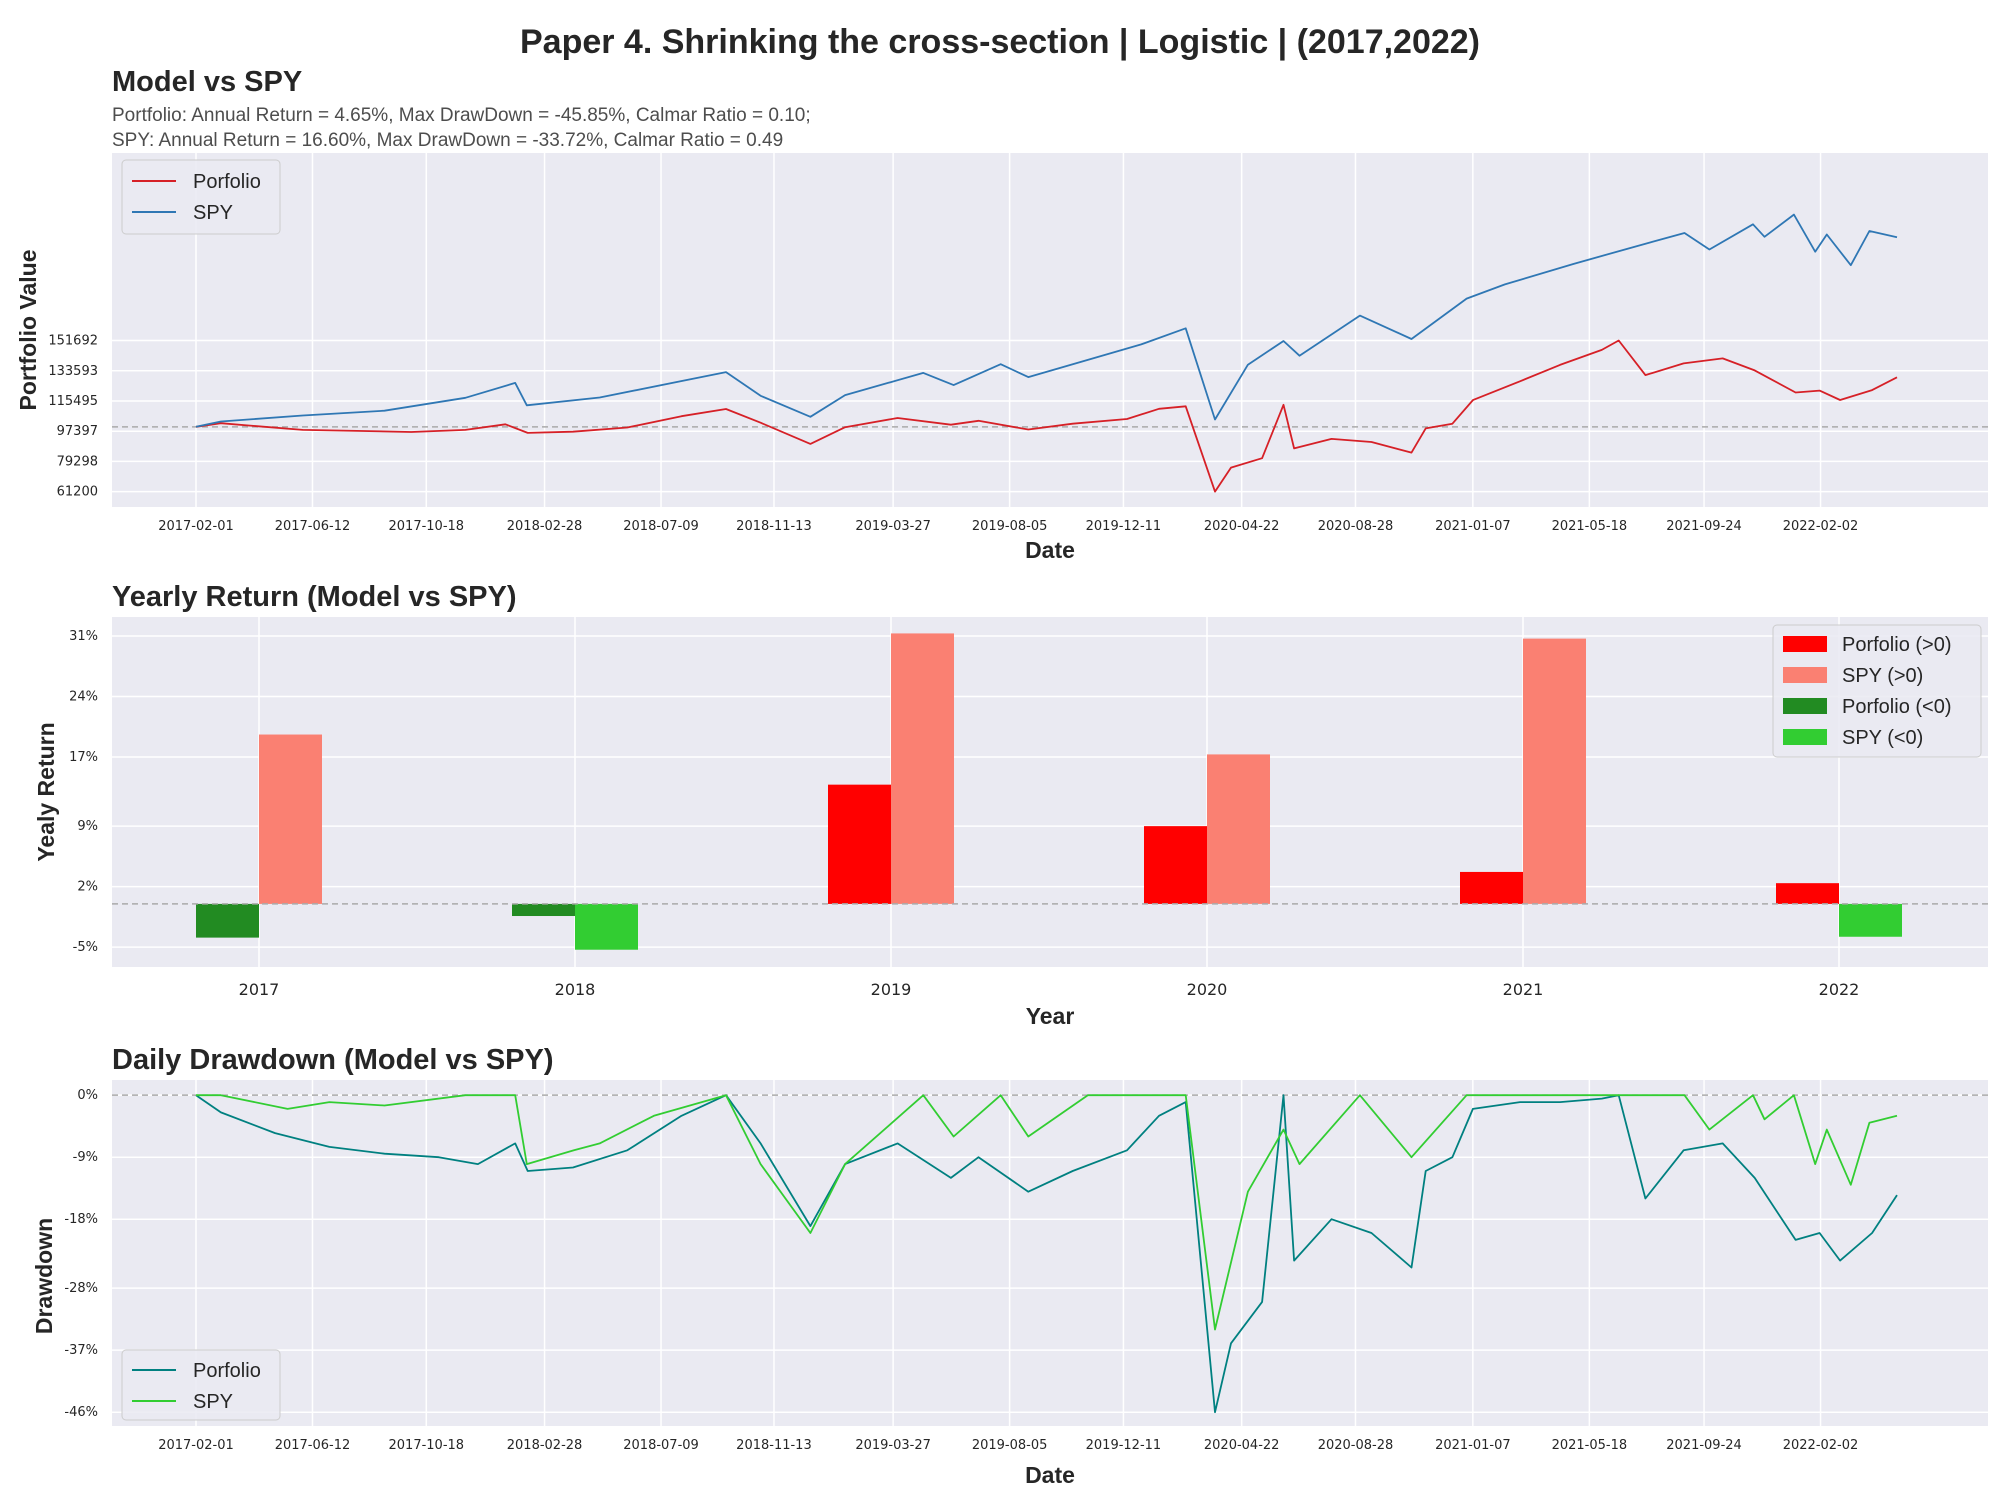 The image size is (2000, 1500). I want to click on y-axis-label: Portfolio Value, so click(28, 329).